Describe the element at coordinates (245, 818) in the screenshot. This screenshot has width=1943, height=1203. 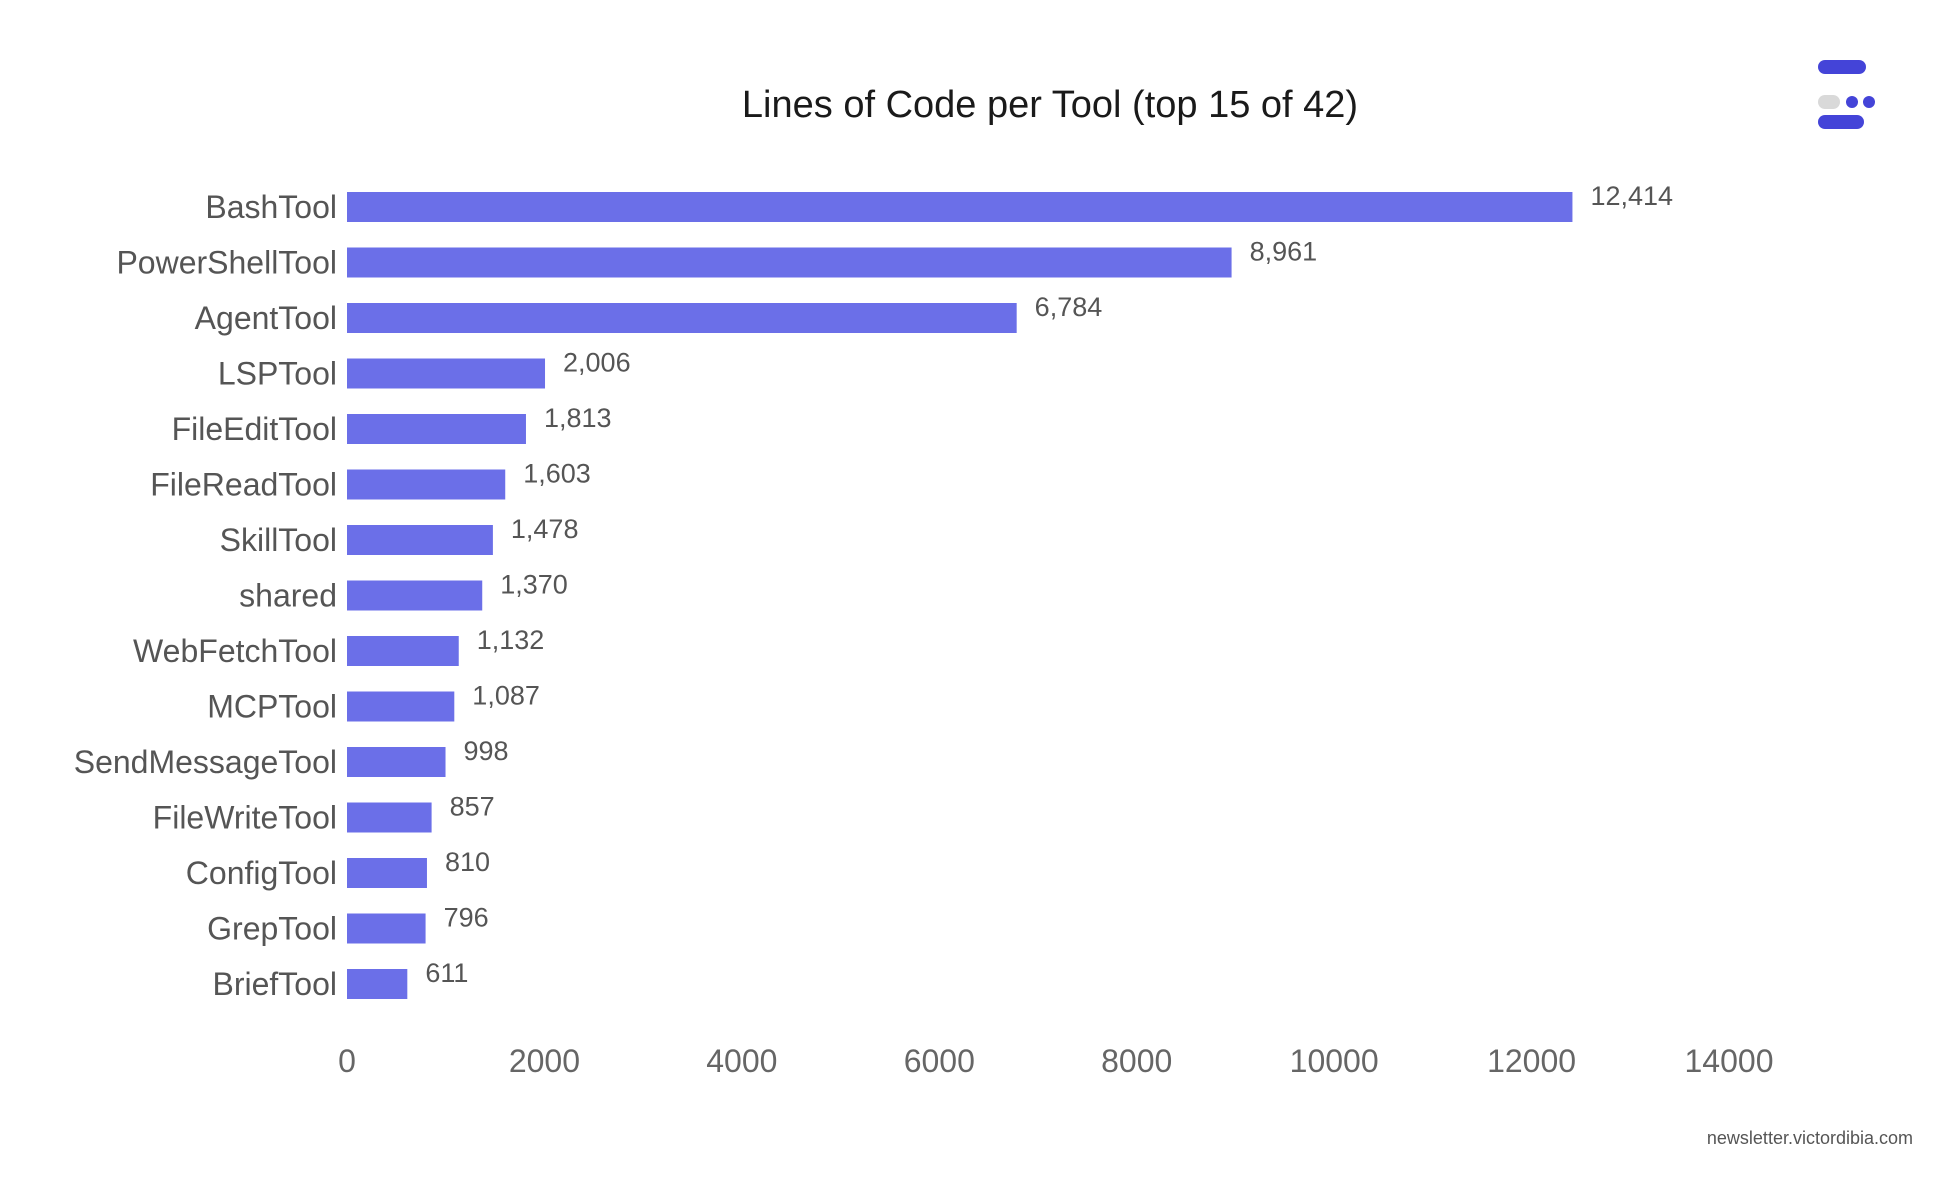
I see `category-label: FileWriteTool` at that location.